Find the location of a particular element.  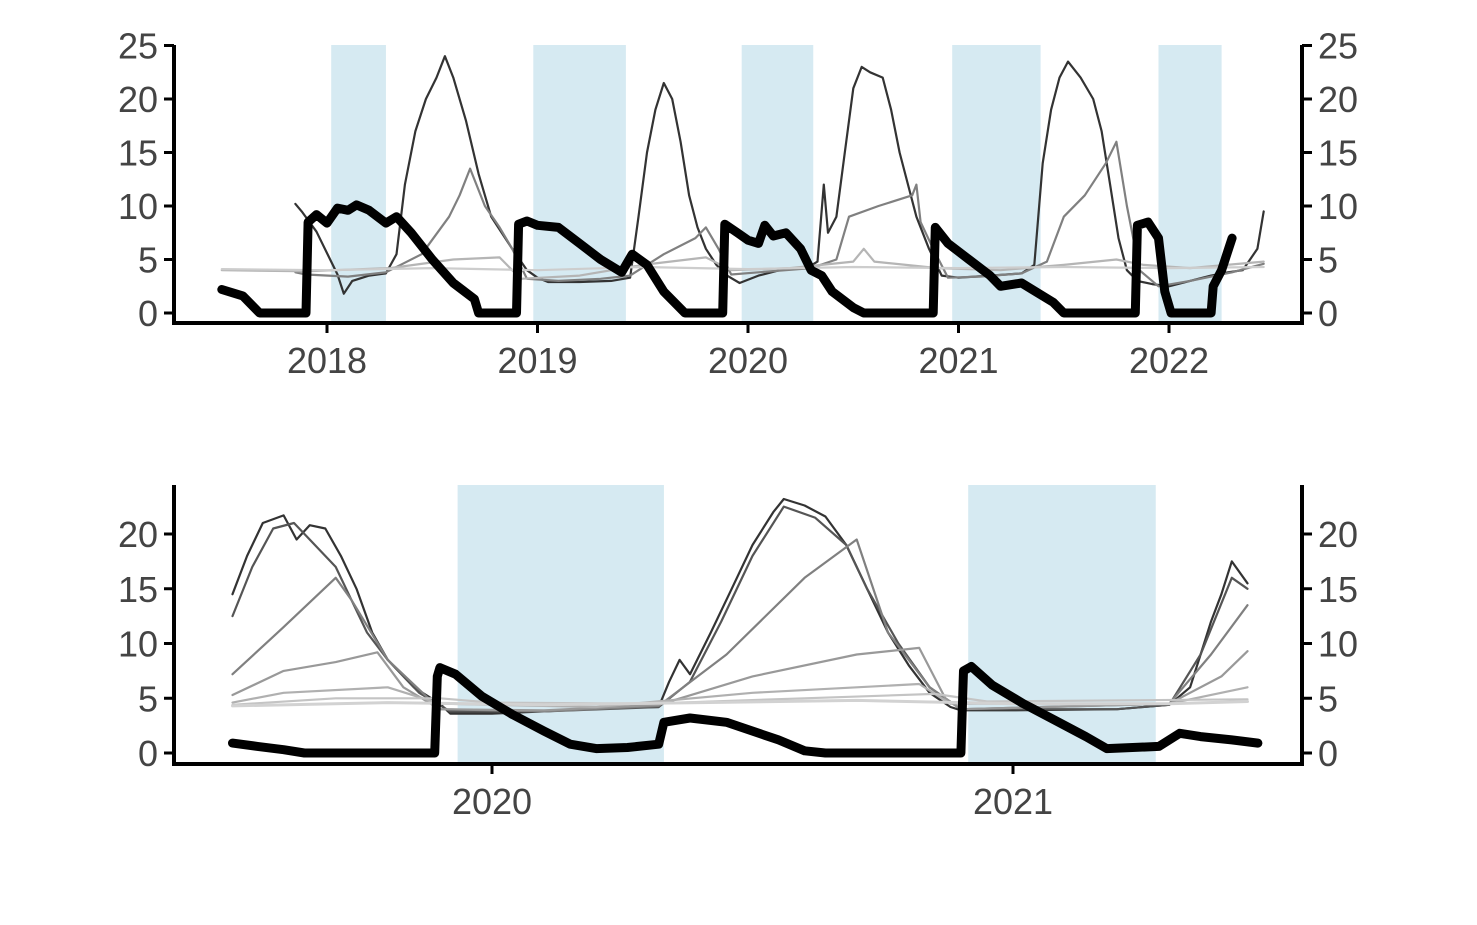

top-right-y-tick-label: 15 is located at coordinates (1338, 153).